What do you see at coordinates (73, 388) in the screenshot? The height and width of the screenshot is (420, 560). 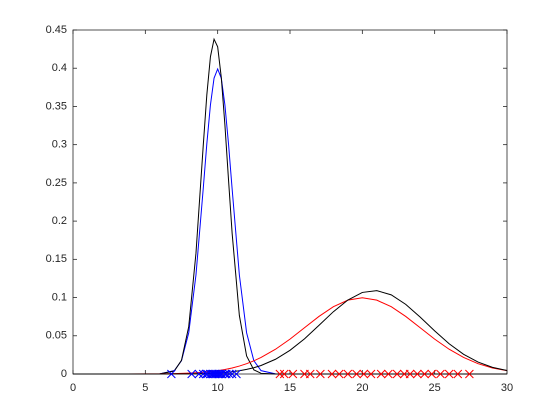 I see `x-tick-label: 0` at bounding box center [73, 388].